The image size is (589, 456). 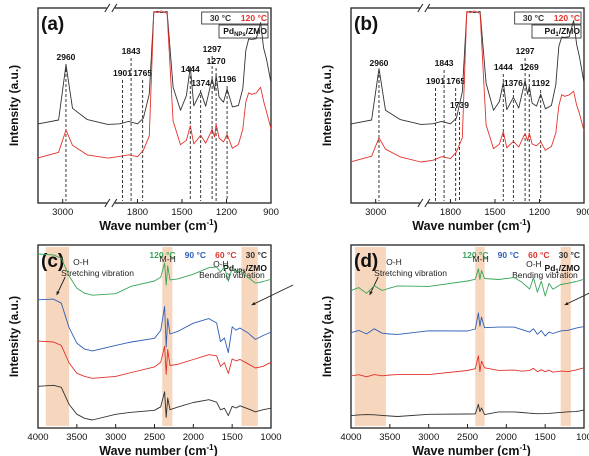 What do you see at coordinates (97, 273) in the screenshot?
I see `annotation-oh-stretch: Stretching vibration` at bounding box center [97, 273].